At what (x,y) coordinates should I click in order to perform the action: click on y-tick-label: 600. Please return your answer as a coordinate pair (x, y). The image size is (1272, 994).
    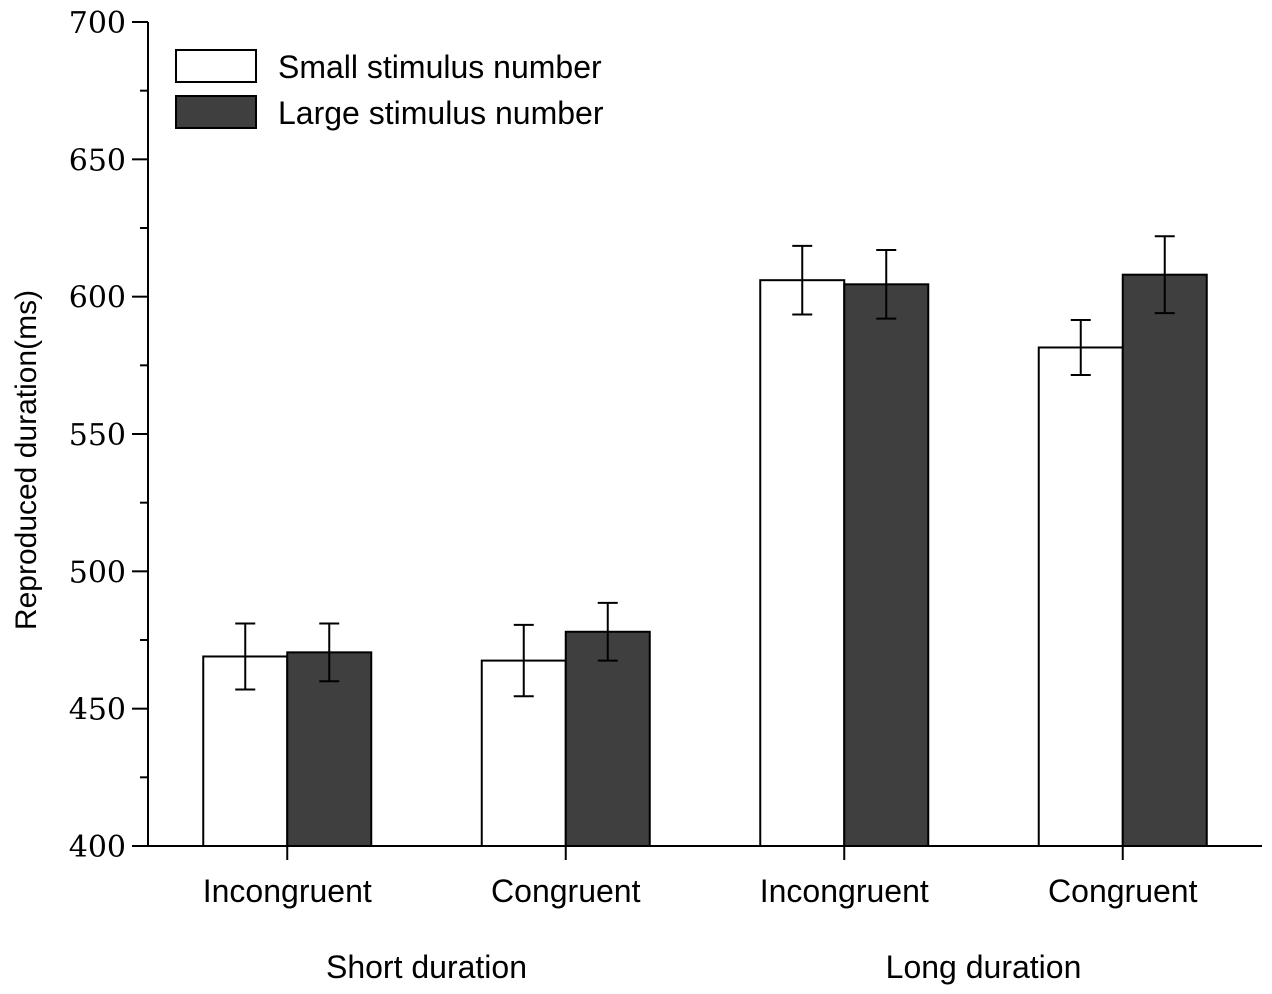
    Looking at the image, I should click on (97, 298).